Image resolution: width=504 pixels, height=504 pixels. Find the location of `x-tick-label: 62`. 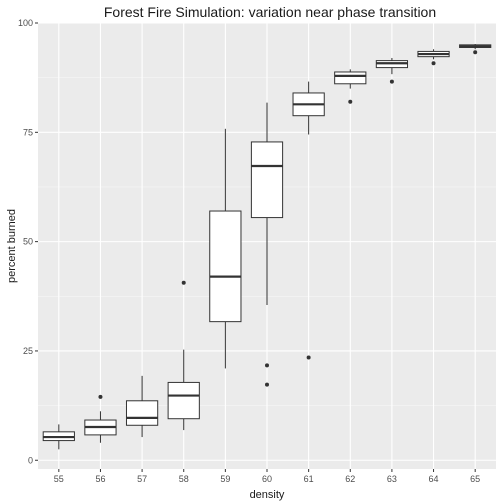

x-tick-label: 62 is located at coordinates (350, 479).